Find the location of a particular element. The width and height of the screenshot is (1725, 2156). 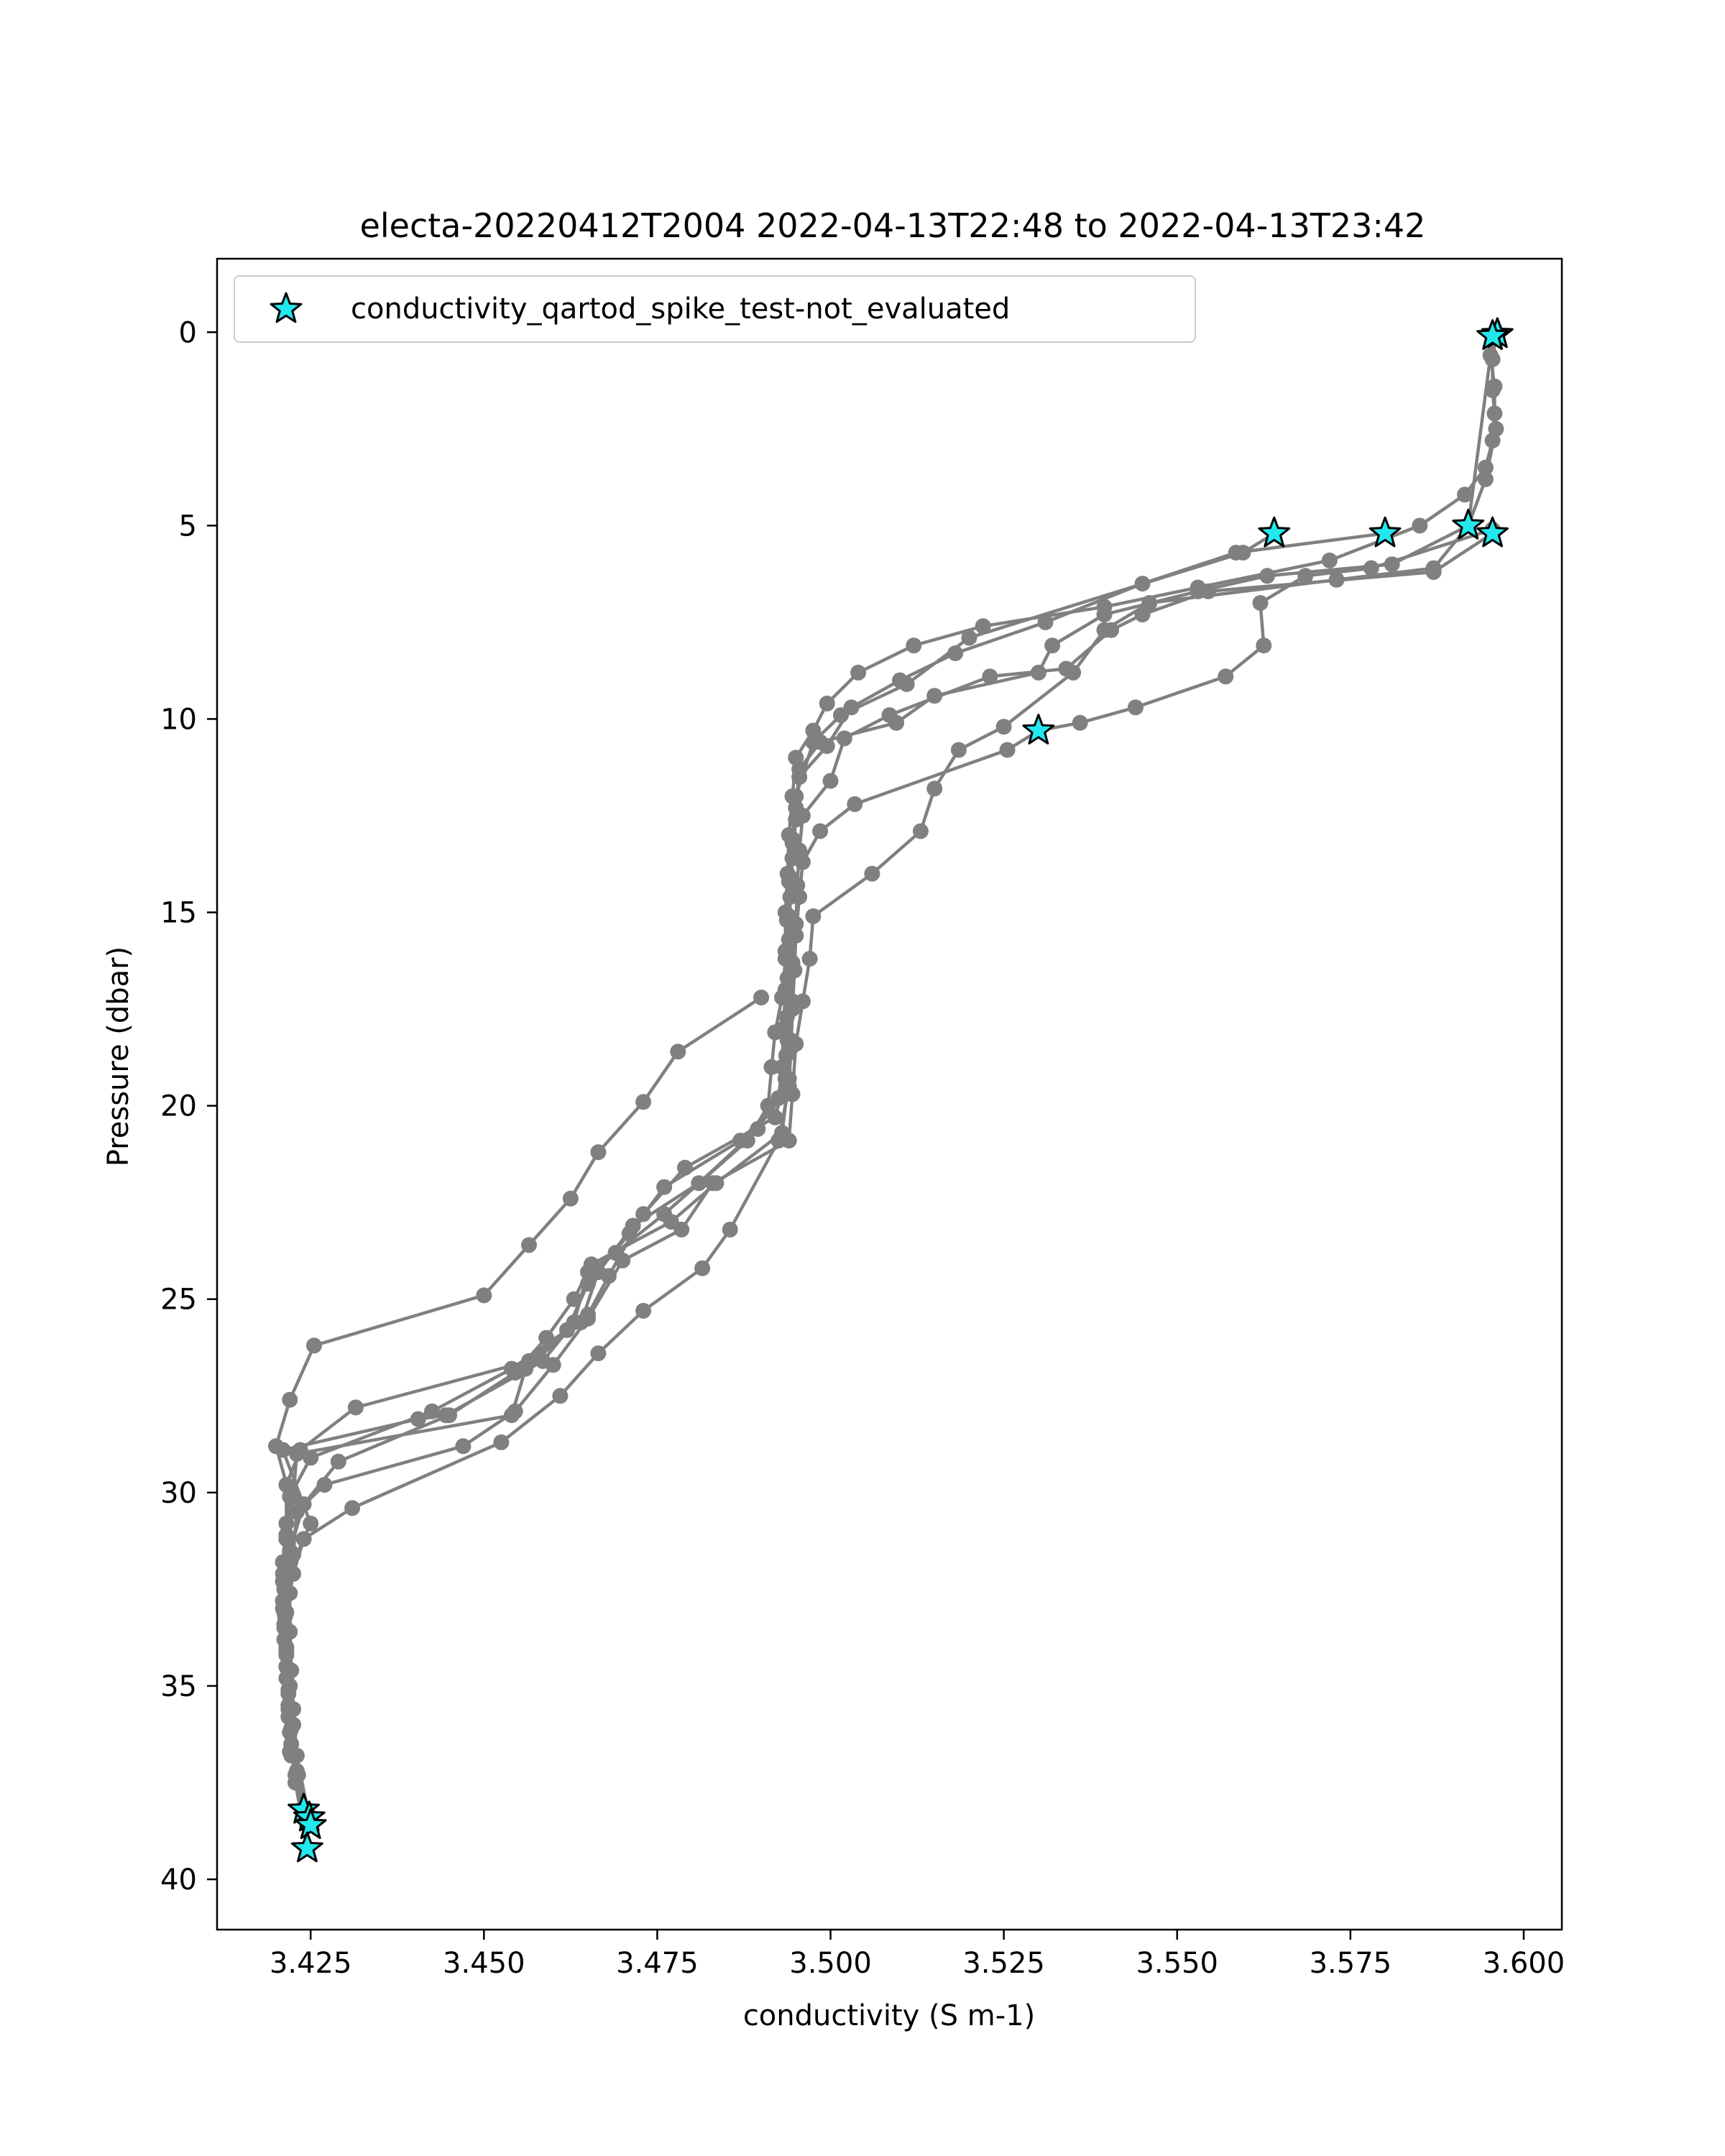

y-tick-label: 15 is located at coordinates (178, 914).